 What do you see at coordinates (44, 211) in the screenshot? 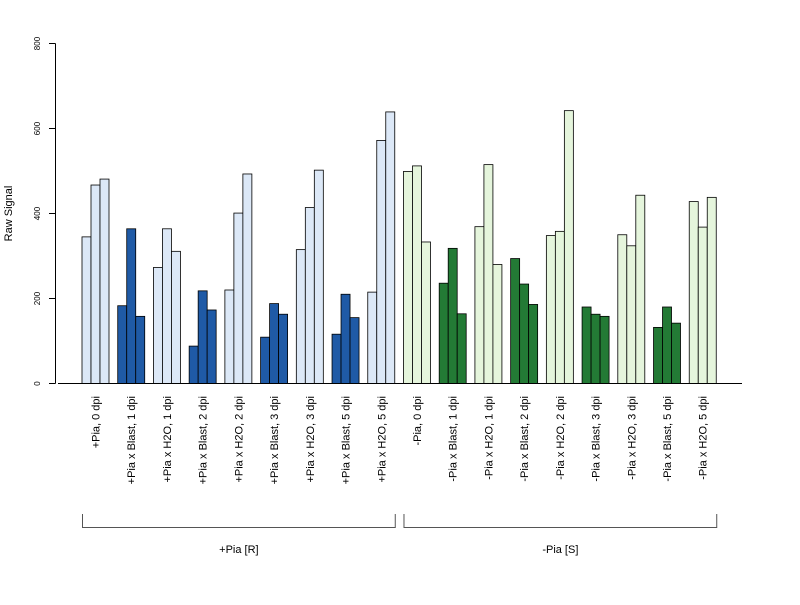
I see `y-axis: 0 200 400 600 800` at bounding box center [44, 211].